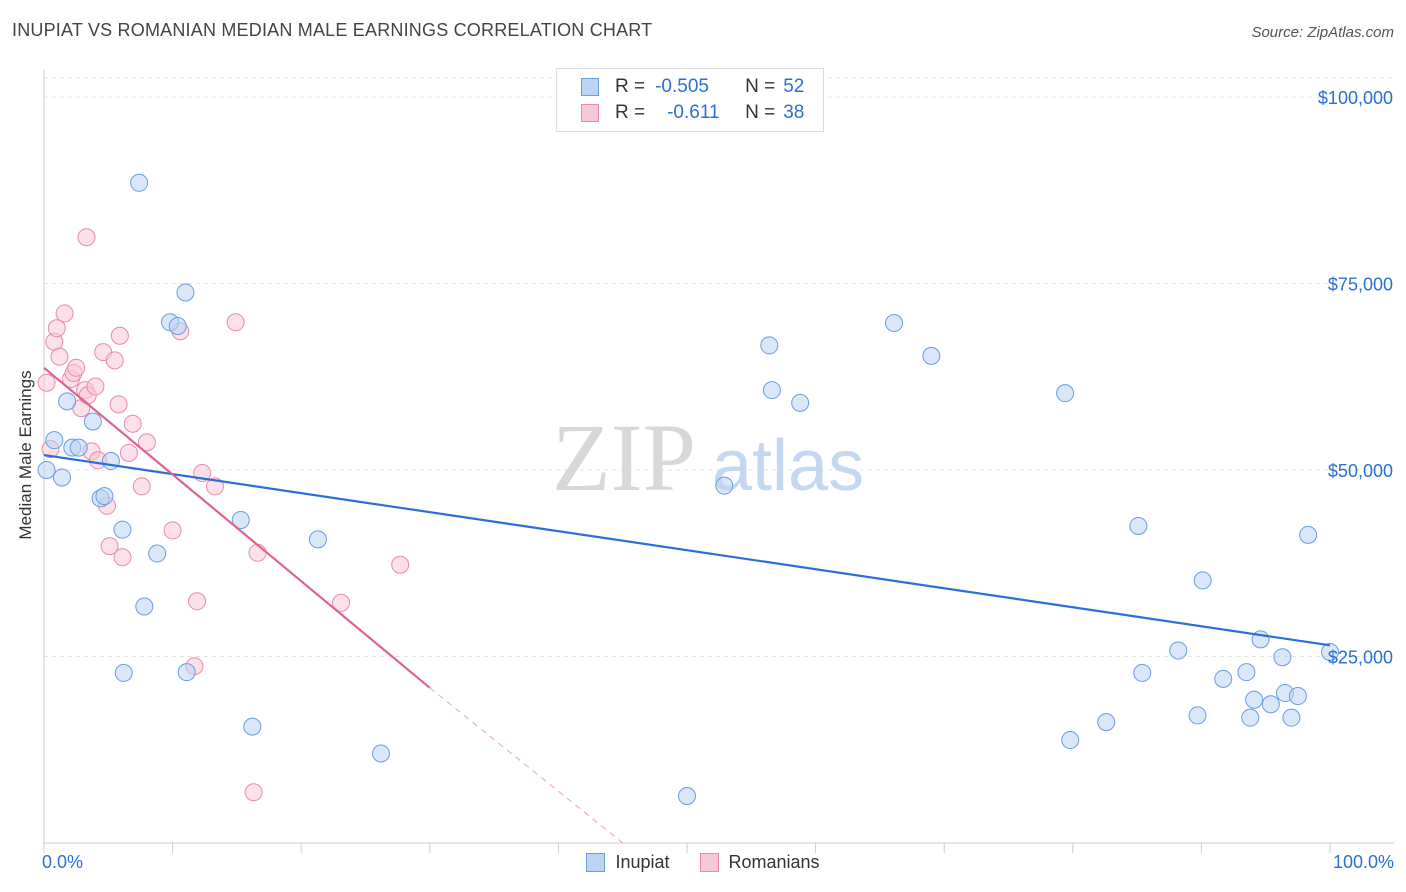  What do you see at coordinates (63, 862) in the screenshot?
I see `x-axis-min-label: 0.0%` at bounding box center [63, 862].